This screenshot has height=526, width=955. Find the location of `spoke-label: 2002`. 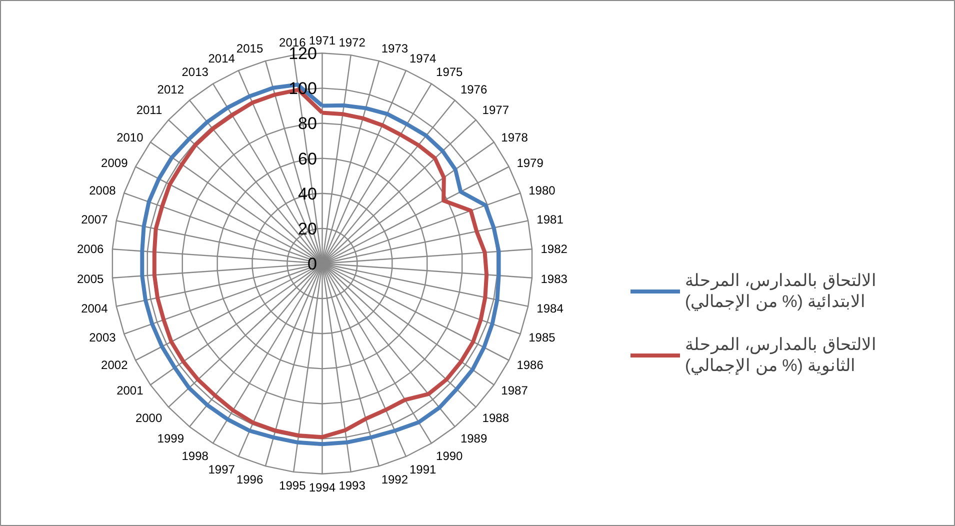

spoke-label: 2002 is located at coordinates (114, 365).